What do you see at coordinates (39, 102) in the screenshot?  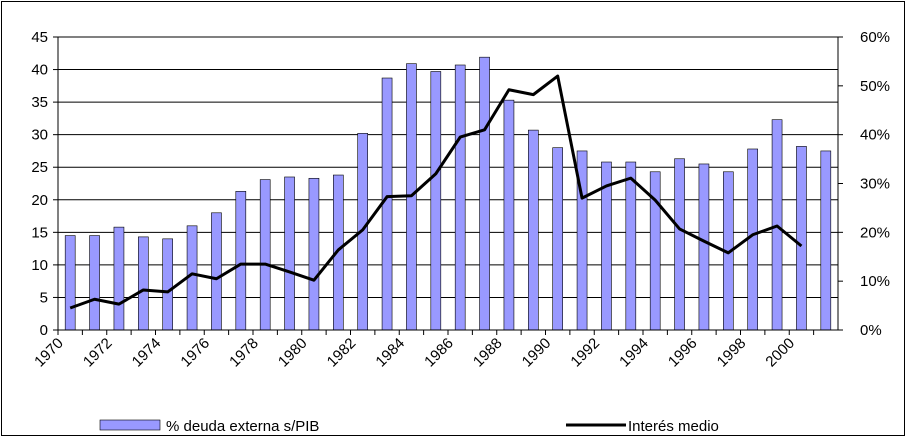 I see `y-tick-label: 35` at bounding box center [39, 102].